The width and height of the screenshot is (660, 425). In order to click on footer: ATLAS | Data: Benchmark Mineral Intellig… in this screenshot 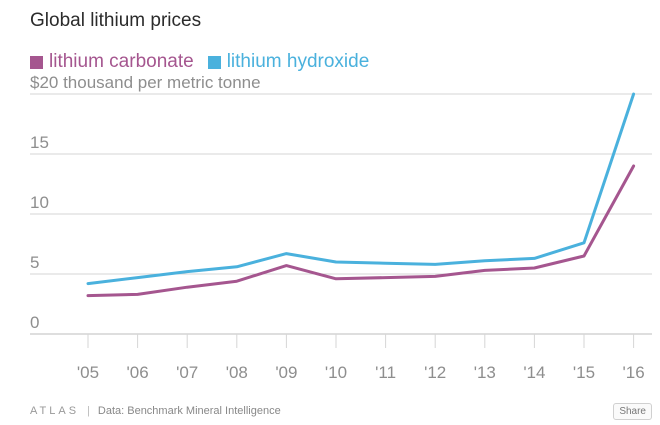, I will do `click(155, 411)`.